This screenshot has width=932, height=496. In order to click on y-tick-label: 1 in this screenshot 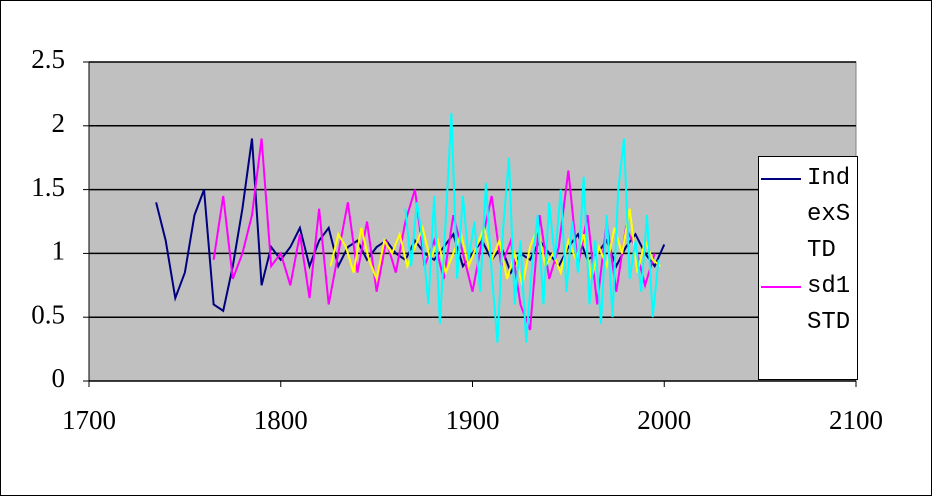, I will do `click(59, 251)`.